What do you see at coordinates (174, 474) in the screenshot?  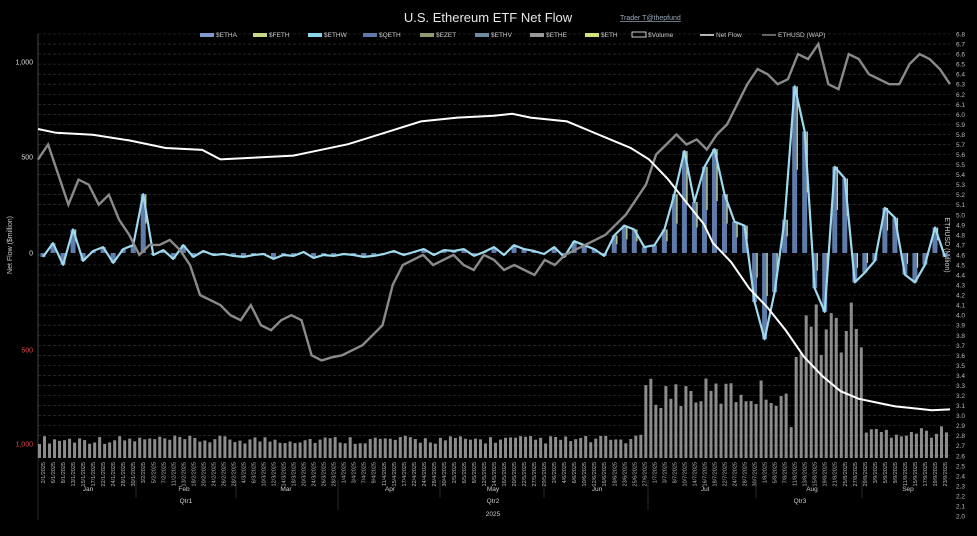 I see `date-tick-label: 11/2/2025` at bounding box center [174, 474].